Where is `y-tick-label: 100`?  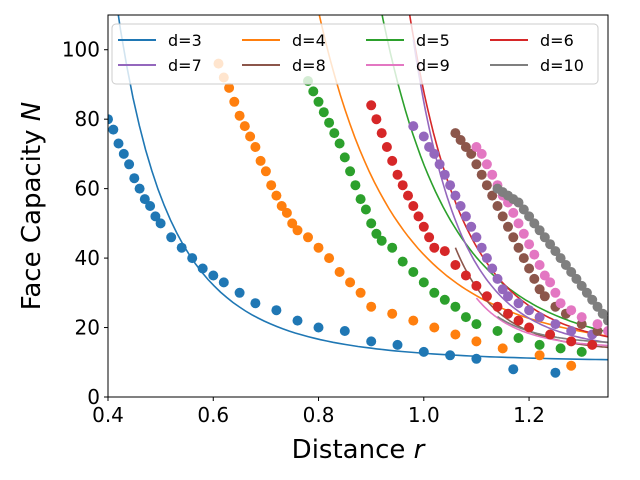
y-tick-label: 100 is located at coordinates (81, 50).